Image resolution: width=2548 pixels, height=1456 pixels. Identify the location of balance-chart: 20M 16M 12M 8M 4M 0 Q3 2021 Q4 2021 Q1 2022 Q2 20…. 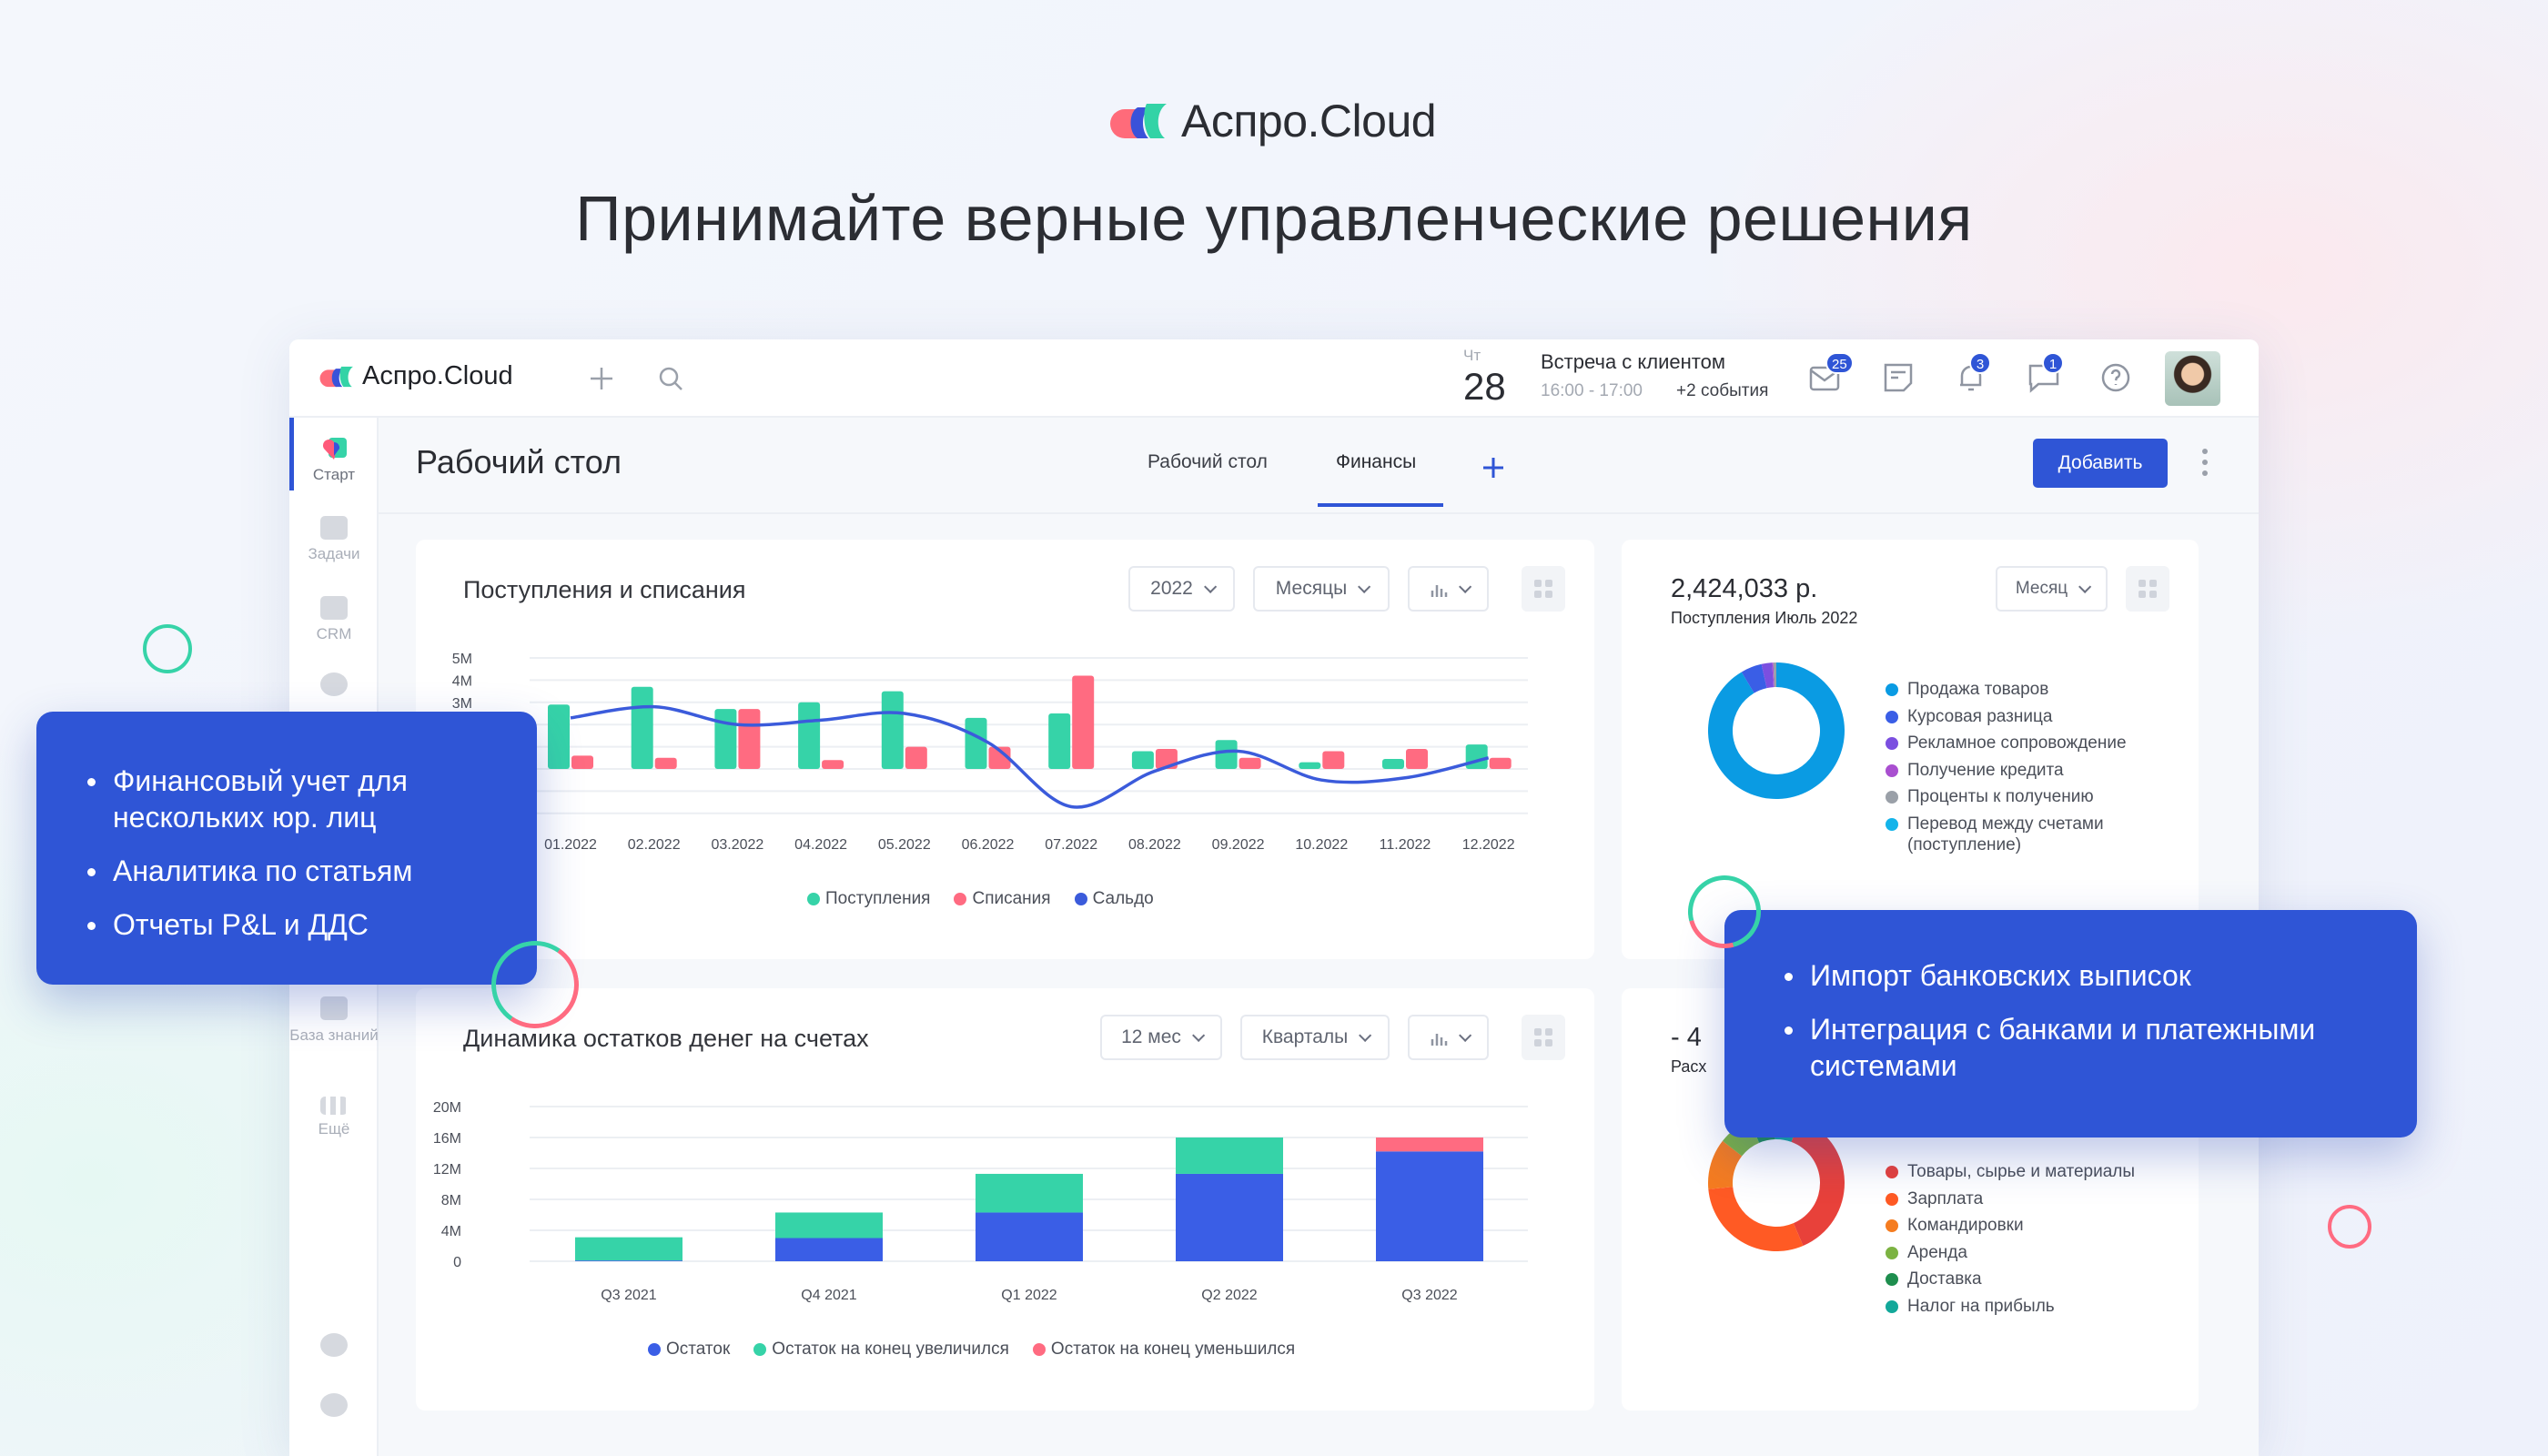
(981, 1202).